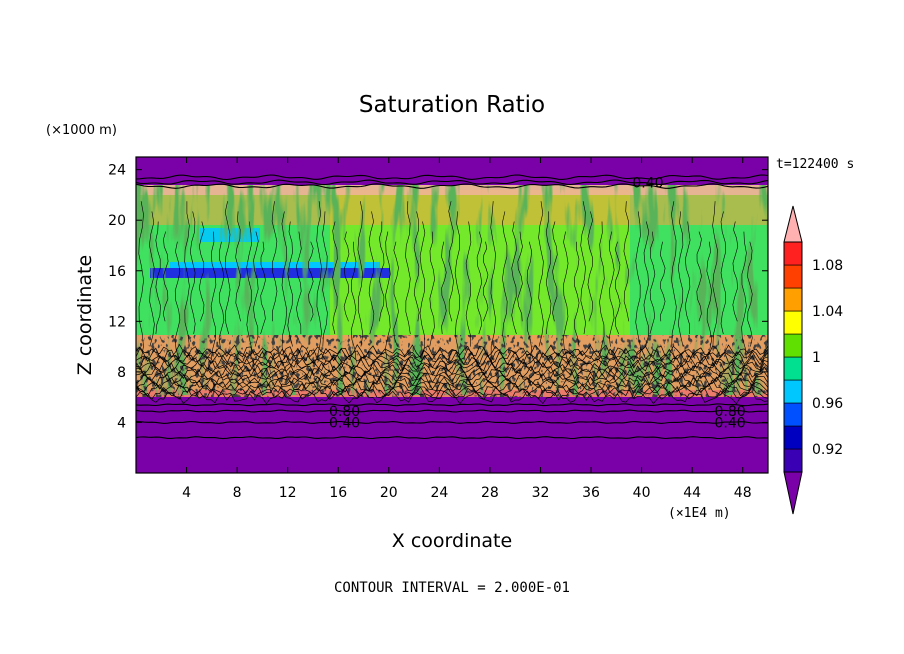 This screenshot has height=654, width=904. Describe the element at coordinates (827, 312) in the screenshot. I see `colorbar-tick-label: 1.04` at that location.